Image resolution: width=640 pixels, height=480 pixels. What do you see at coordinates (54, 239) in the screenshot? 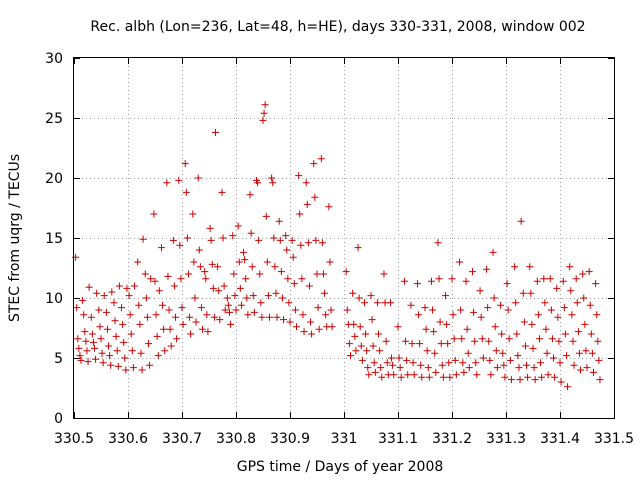
I see `y-tick-label: 15` at bounding box center [54, 239].